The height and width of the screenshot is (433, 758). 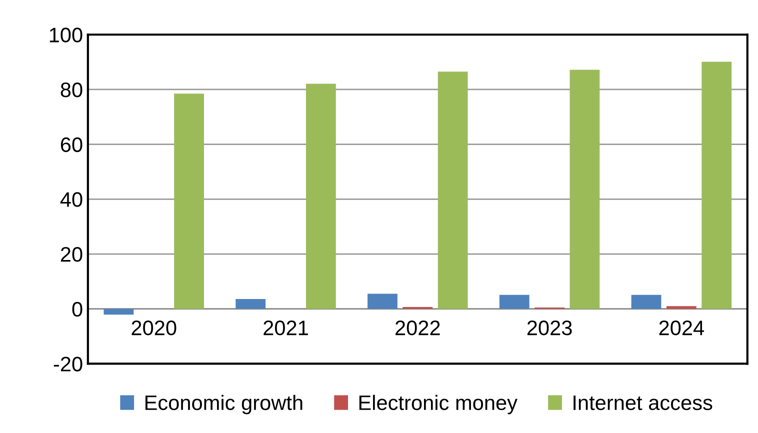 What do you see at coordinates (549, 328) in the screenshot?
I see `x-tick-label: 2023` at bounding box center [549, 328].